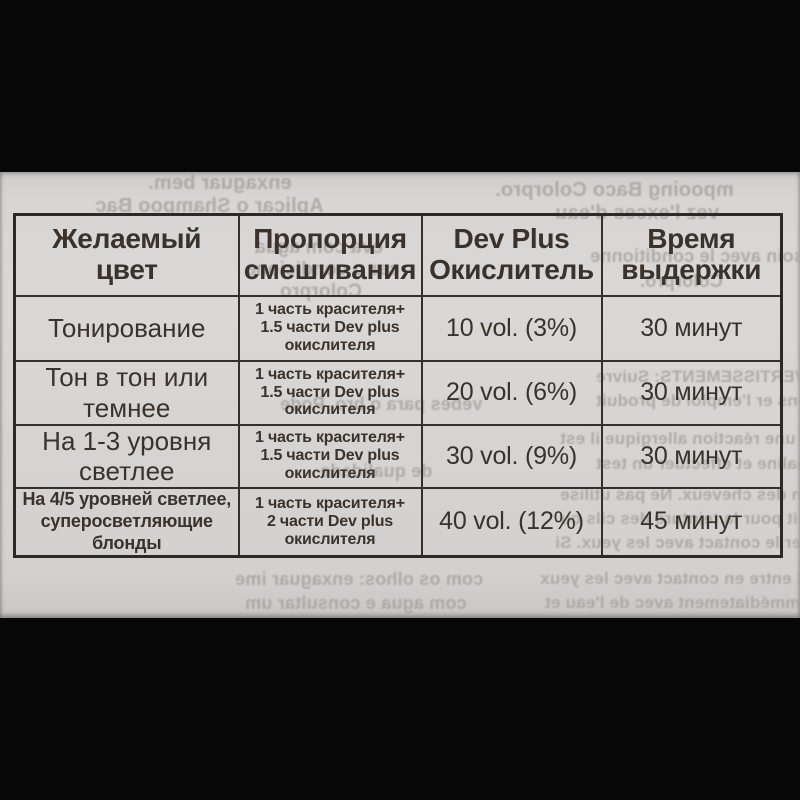 The image size is (800, 800). Describe the element at coordinates (511, 328) in the screenshot. I see `developer-cell: 10 vol. (3%)` at that location.